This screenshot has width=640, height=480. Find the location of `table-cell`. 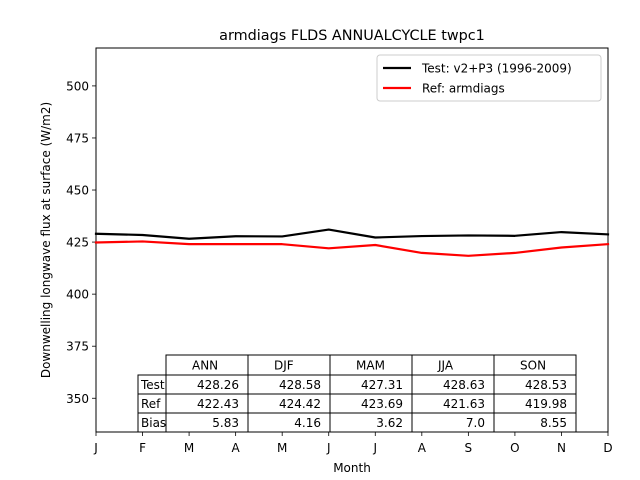

table-cell is located at coordinates (535, 422).